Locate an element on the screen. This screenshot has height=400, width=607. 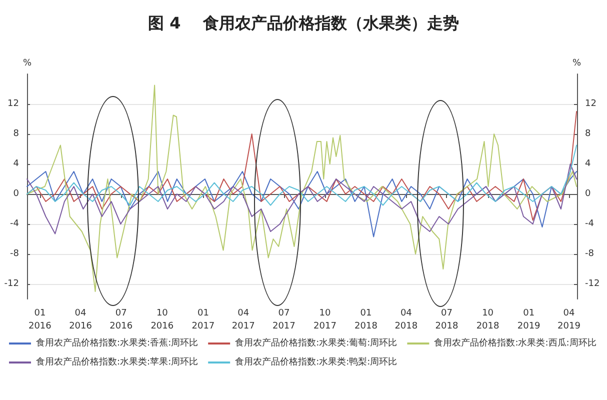
line-series is located at coordinates (302, 175).